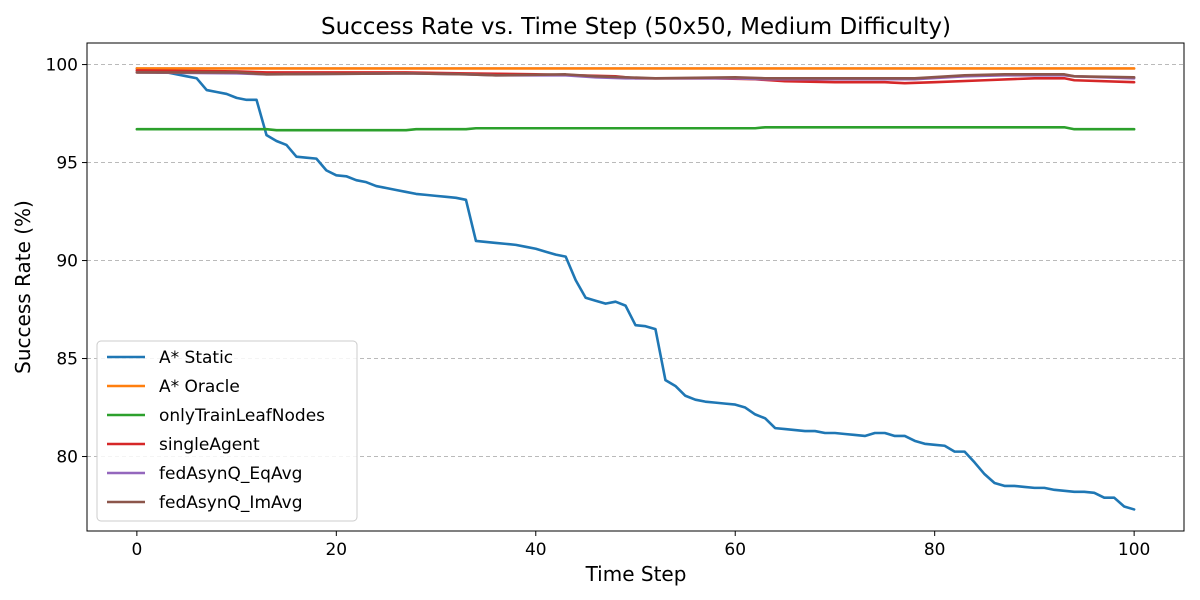  Describe the element at coordinates (336, 550) in the screenshot. I see `x-tick-label-20: 20` at that location.